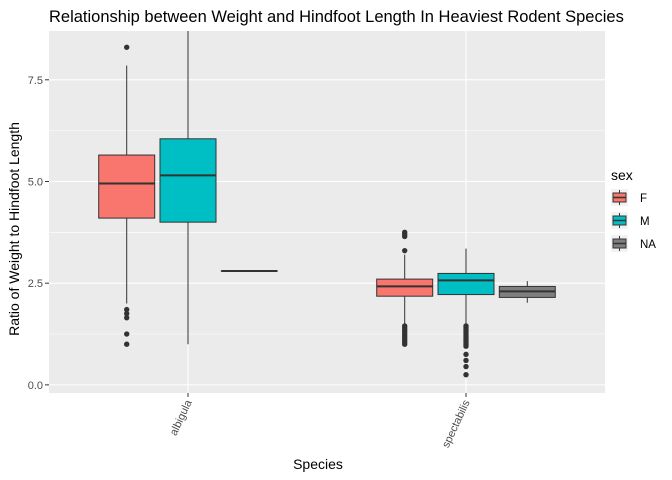 The width and height of the screenshot is (672, 480). I want to click on boxplot-spectabilis-NA, so click(527, 292).